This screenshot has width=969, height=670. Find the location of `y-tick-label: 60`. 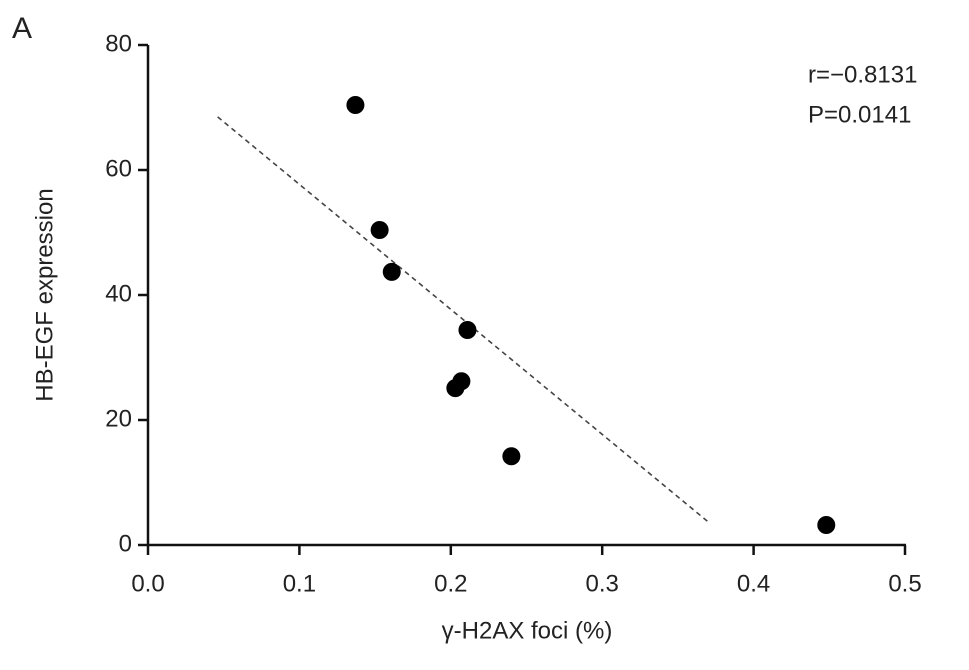

y-tick-label: 60 is located at coordinates (118, 168).